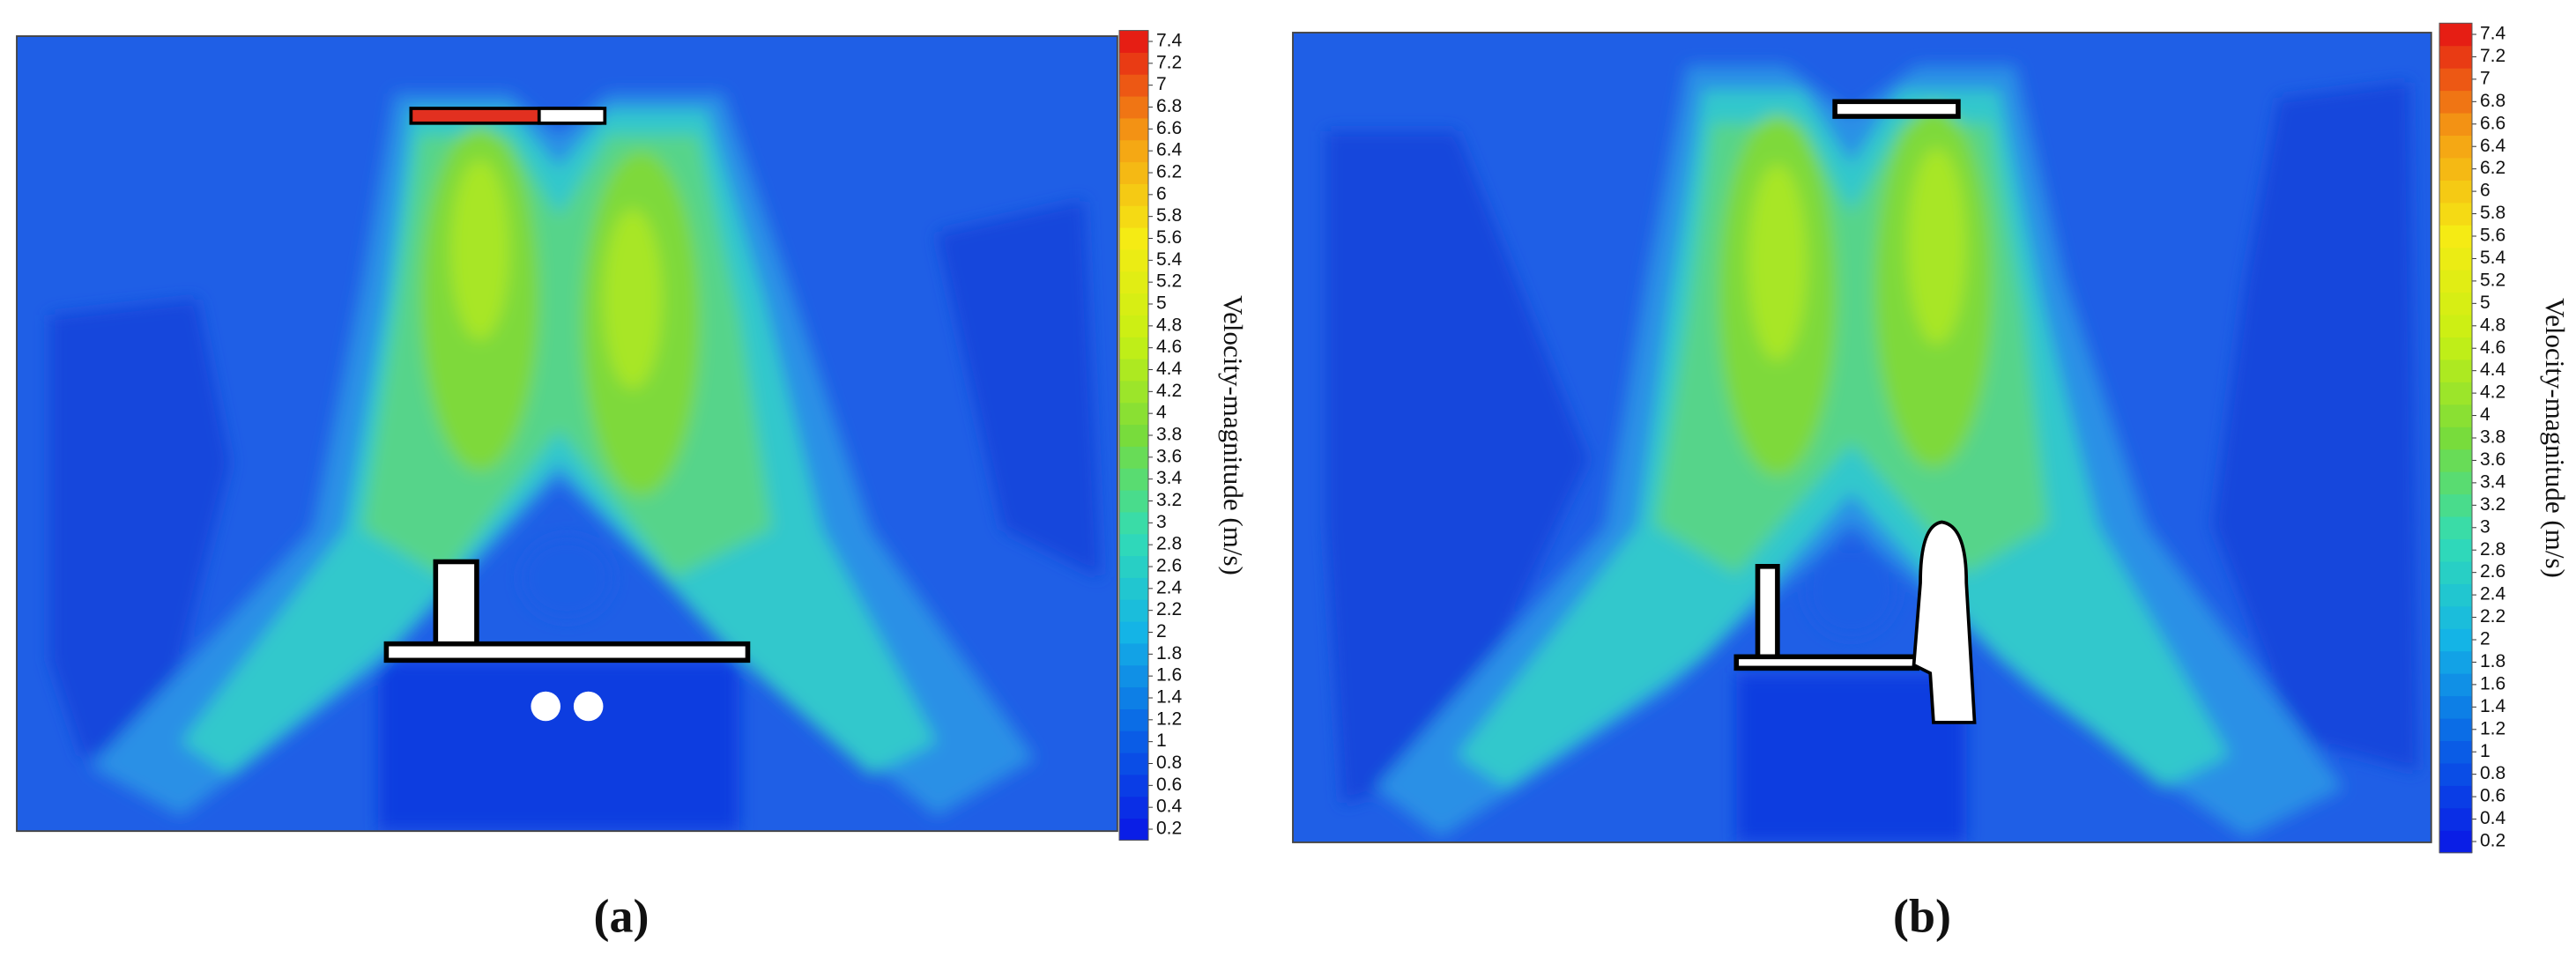  I want to click on y-tick-label: 1.8, so click(1169, 653).